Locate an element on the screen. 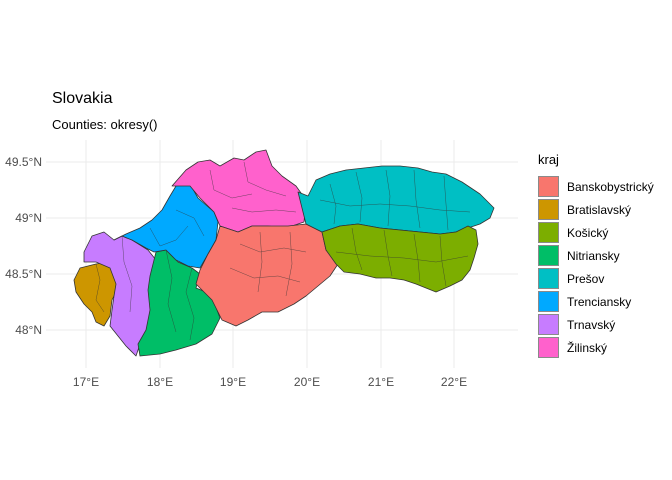 The image size is (672, 480). region-banskobystricky is located at coordinates (267, 275).